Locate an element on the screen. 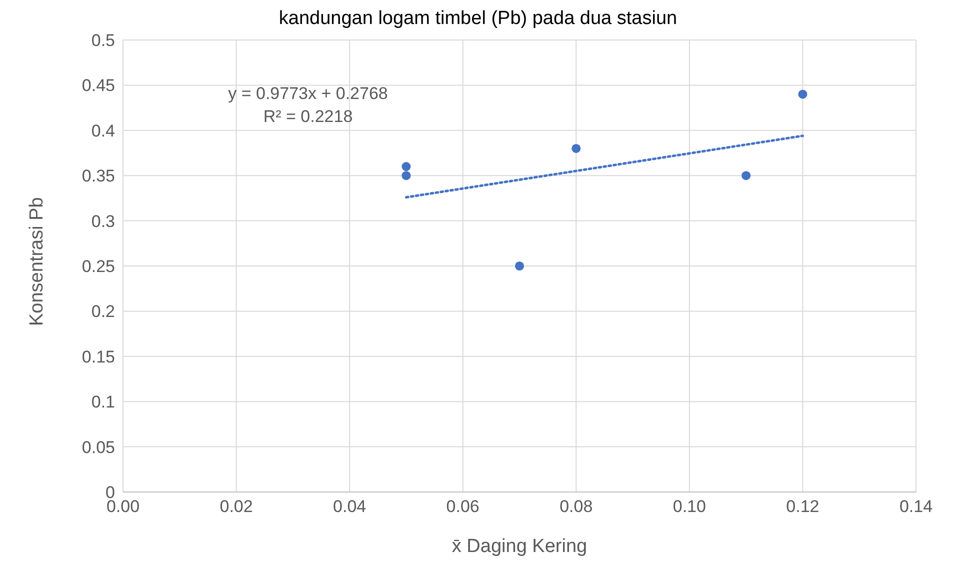 This screenshot has height=579, width=956. x-tick-label: 0.12 is located at coordinates (803, 506).